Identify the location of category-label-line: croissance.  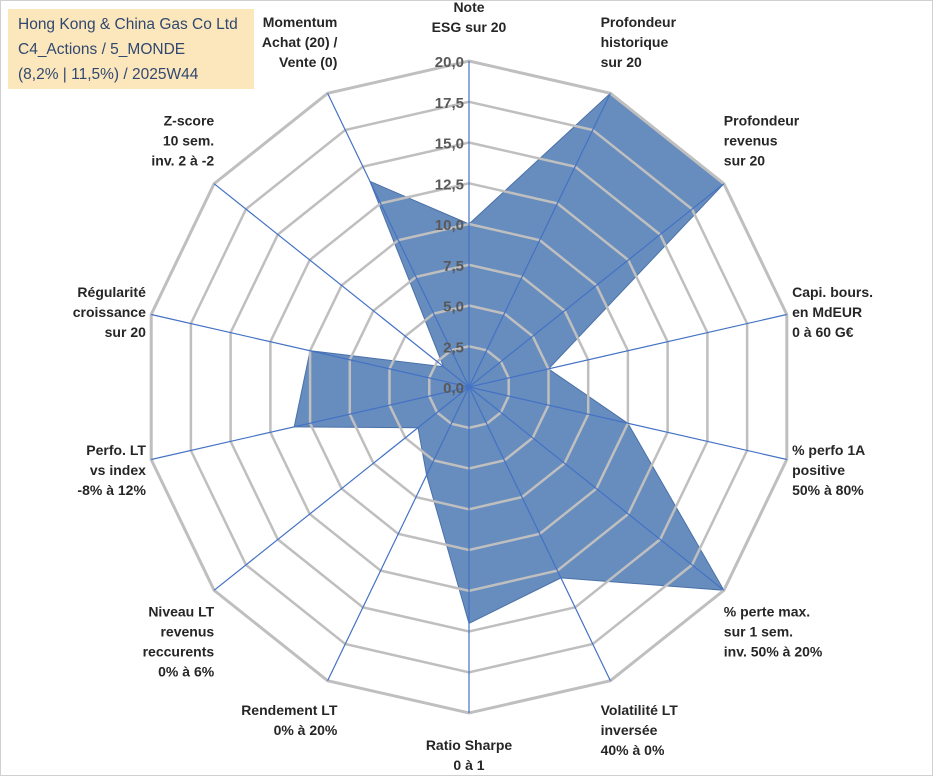
(109, 312).